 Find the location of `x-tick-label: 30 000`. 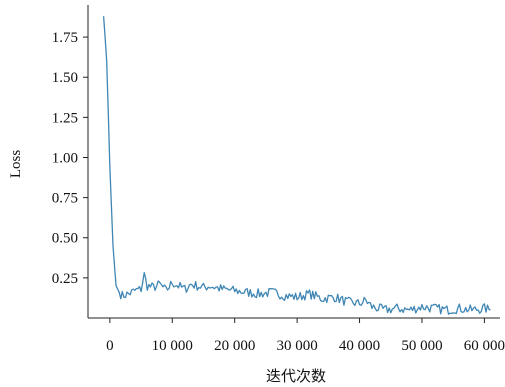

x-tick-label: 30 000 is located at coordinates (296, 346).